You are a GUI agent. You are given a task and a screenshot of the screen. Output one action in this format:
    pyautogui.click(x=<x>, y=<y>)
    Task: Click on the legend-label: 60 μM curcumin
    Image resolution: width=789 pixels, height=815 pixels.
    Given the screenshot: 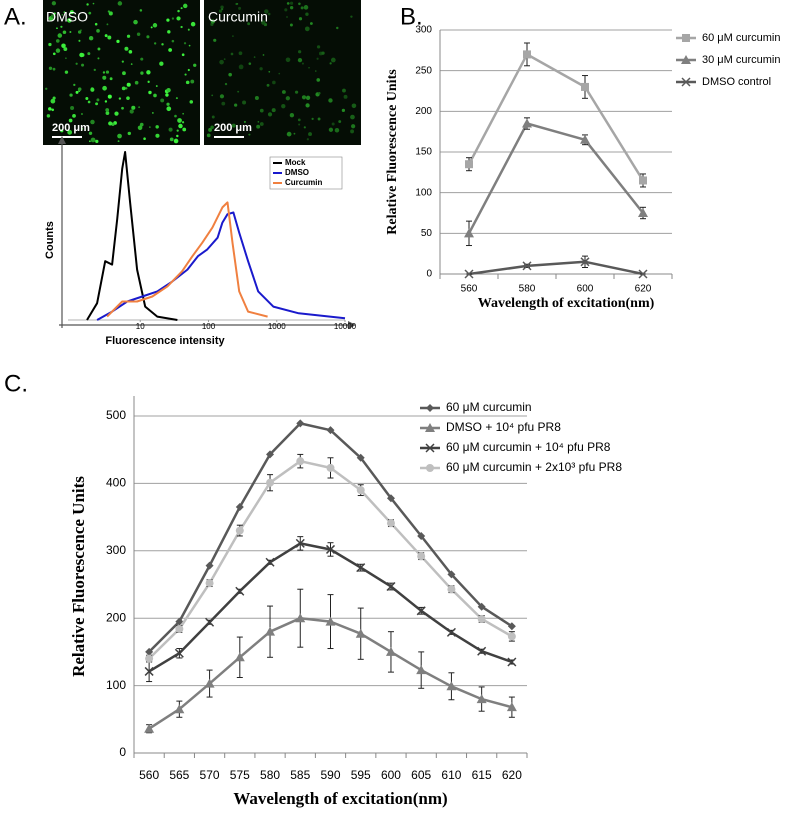 What is the action you would take?
    pyautogui.click(x=741, y=38)
    